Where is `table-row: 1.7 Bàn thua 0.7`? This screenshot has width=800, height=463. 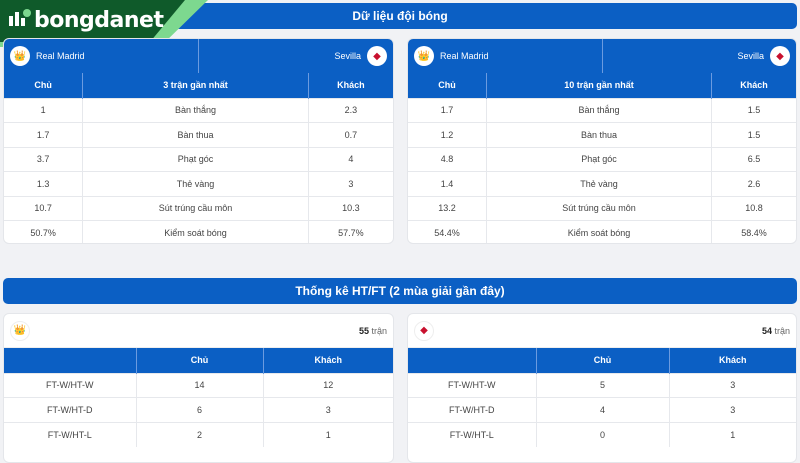
table-row: 1.7 Bàn thua 0.7 is located at coordinates (198, 134).